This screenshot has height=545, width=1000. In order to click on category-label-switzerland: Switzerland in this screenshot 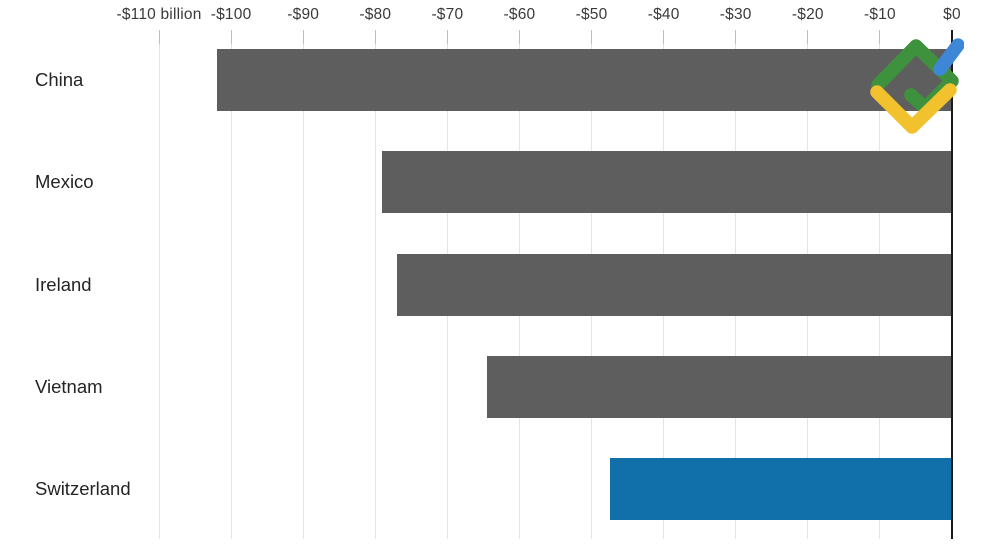, I will do `click(83, 488)`.